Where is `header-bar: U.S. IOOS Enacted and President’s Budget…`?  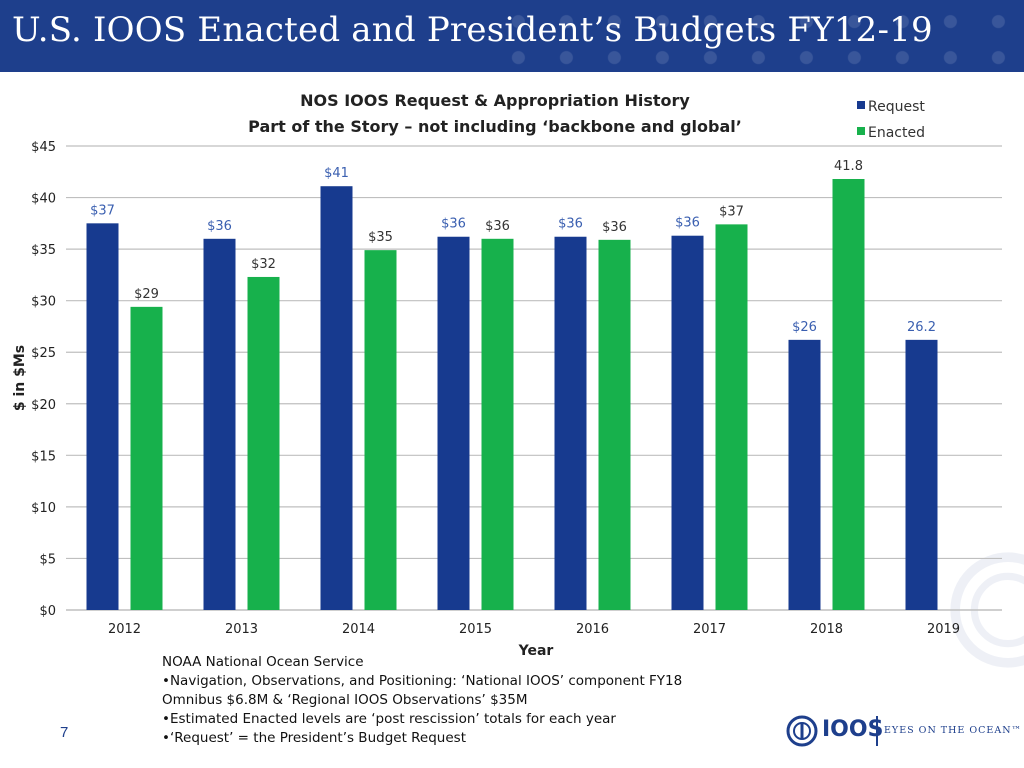
header-bar: U.S. IOOS Enacted and President’s Budget… is located at coordinates (512, 36).